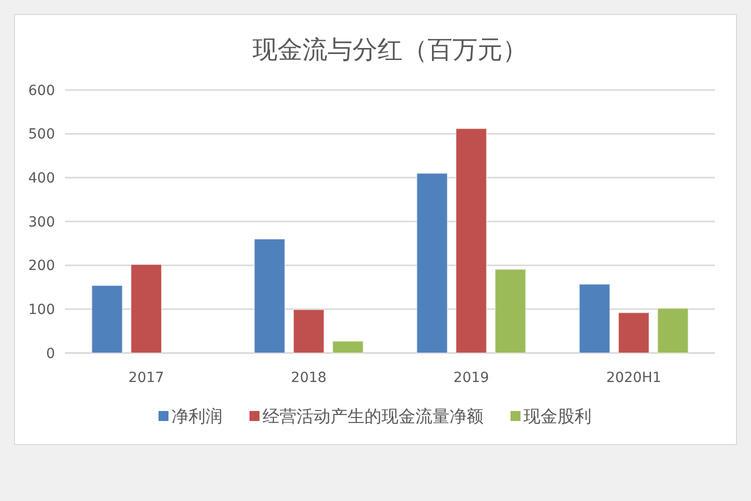  I want to click on y-tick-label: 600, so click(41, 90).